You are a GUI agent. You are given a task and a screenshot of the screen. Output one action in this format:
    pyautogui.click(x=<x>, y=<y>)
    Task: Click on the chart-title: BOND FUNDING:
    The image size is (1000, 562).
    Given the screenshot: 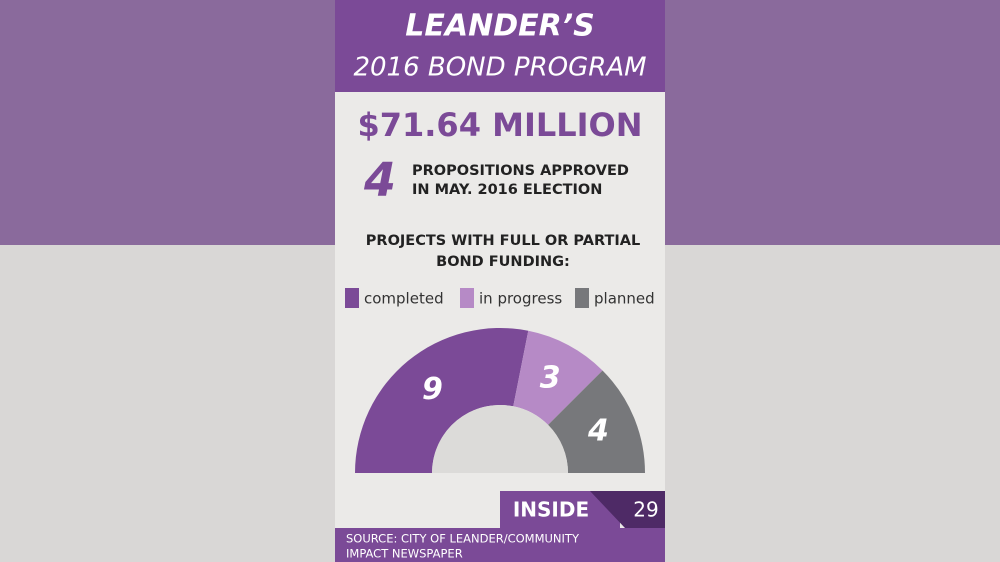 What is the action you would take?
    pyautogui.click(x=503, y=262)
    